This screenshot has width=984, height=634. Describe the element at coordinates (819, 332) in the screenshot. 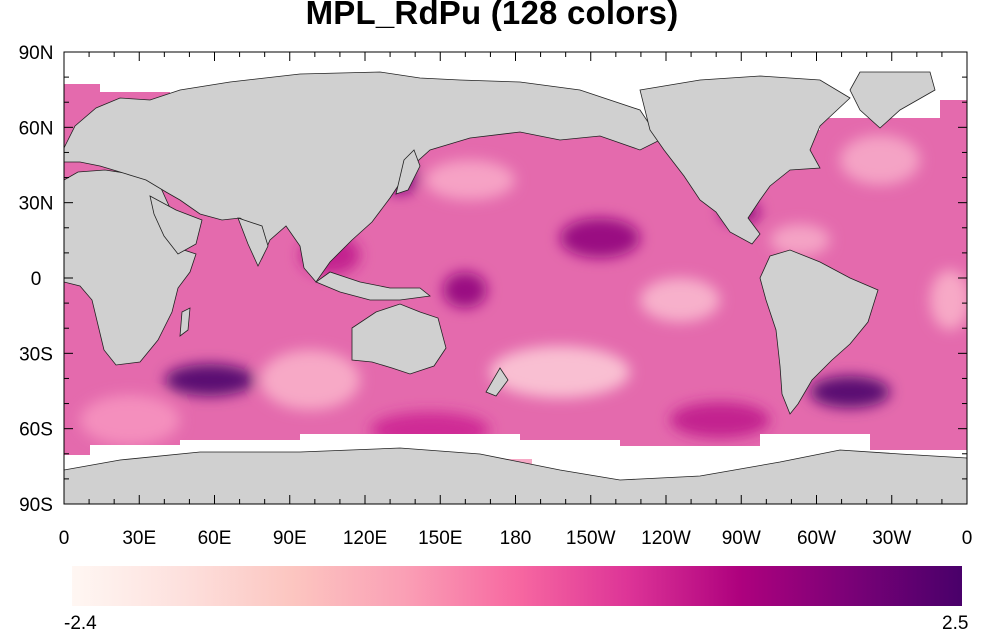

I see `south-america` at that location.